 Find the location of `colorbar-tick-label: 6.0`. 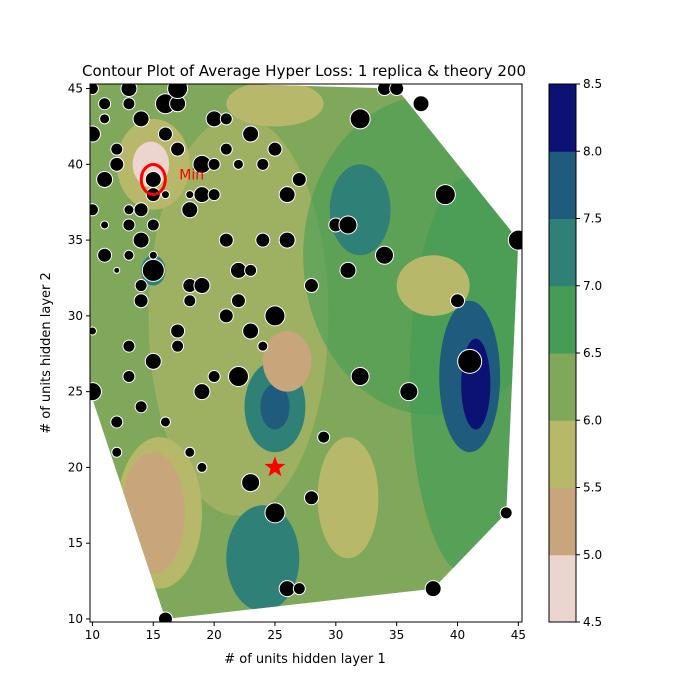

colorbar-tick-label: 6.0 is located at coordinates (592, 420).